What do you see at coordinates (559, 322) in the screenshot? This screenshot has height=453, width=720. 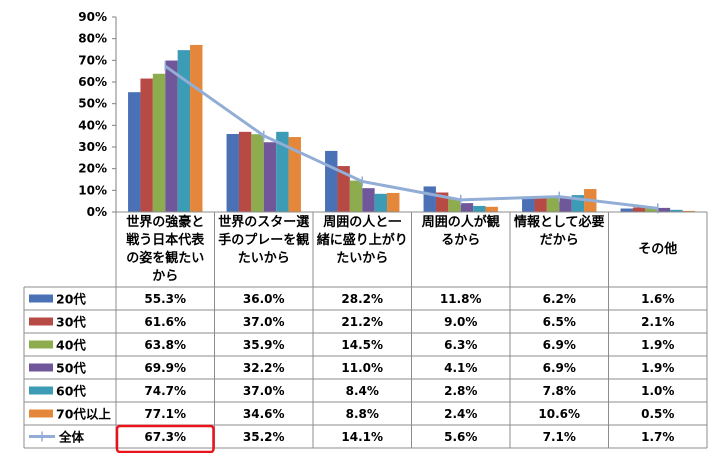 I see `data-label: 6.5%` at bounding box center [559, 322].